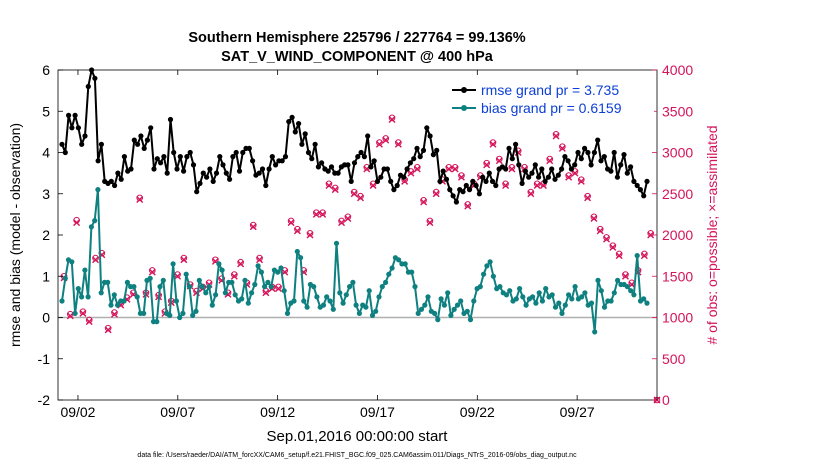 The height and width of the screenshot is (470, 830). Describe the element at coordinates (46, 194) in the screenshot. I see `left-tick-label: 3` at that location.